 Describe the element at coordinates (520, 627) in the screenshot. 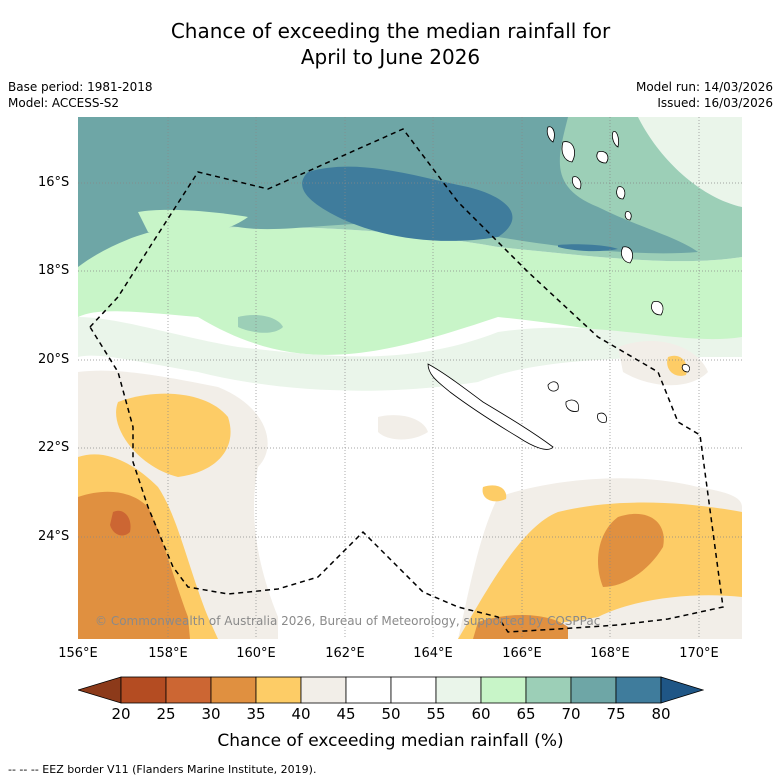

I see `band-30-35-bottom` at that location.